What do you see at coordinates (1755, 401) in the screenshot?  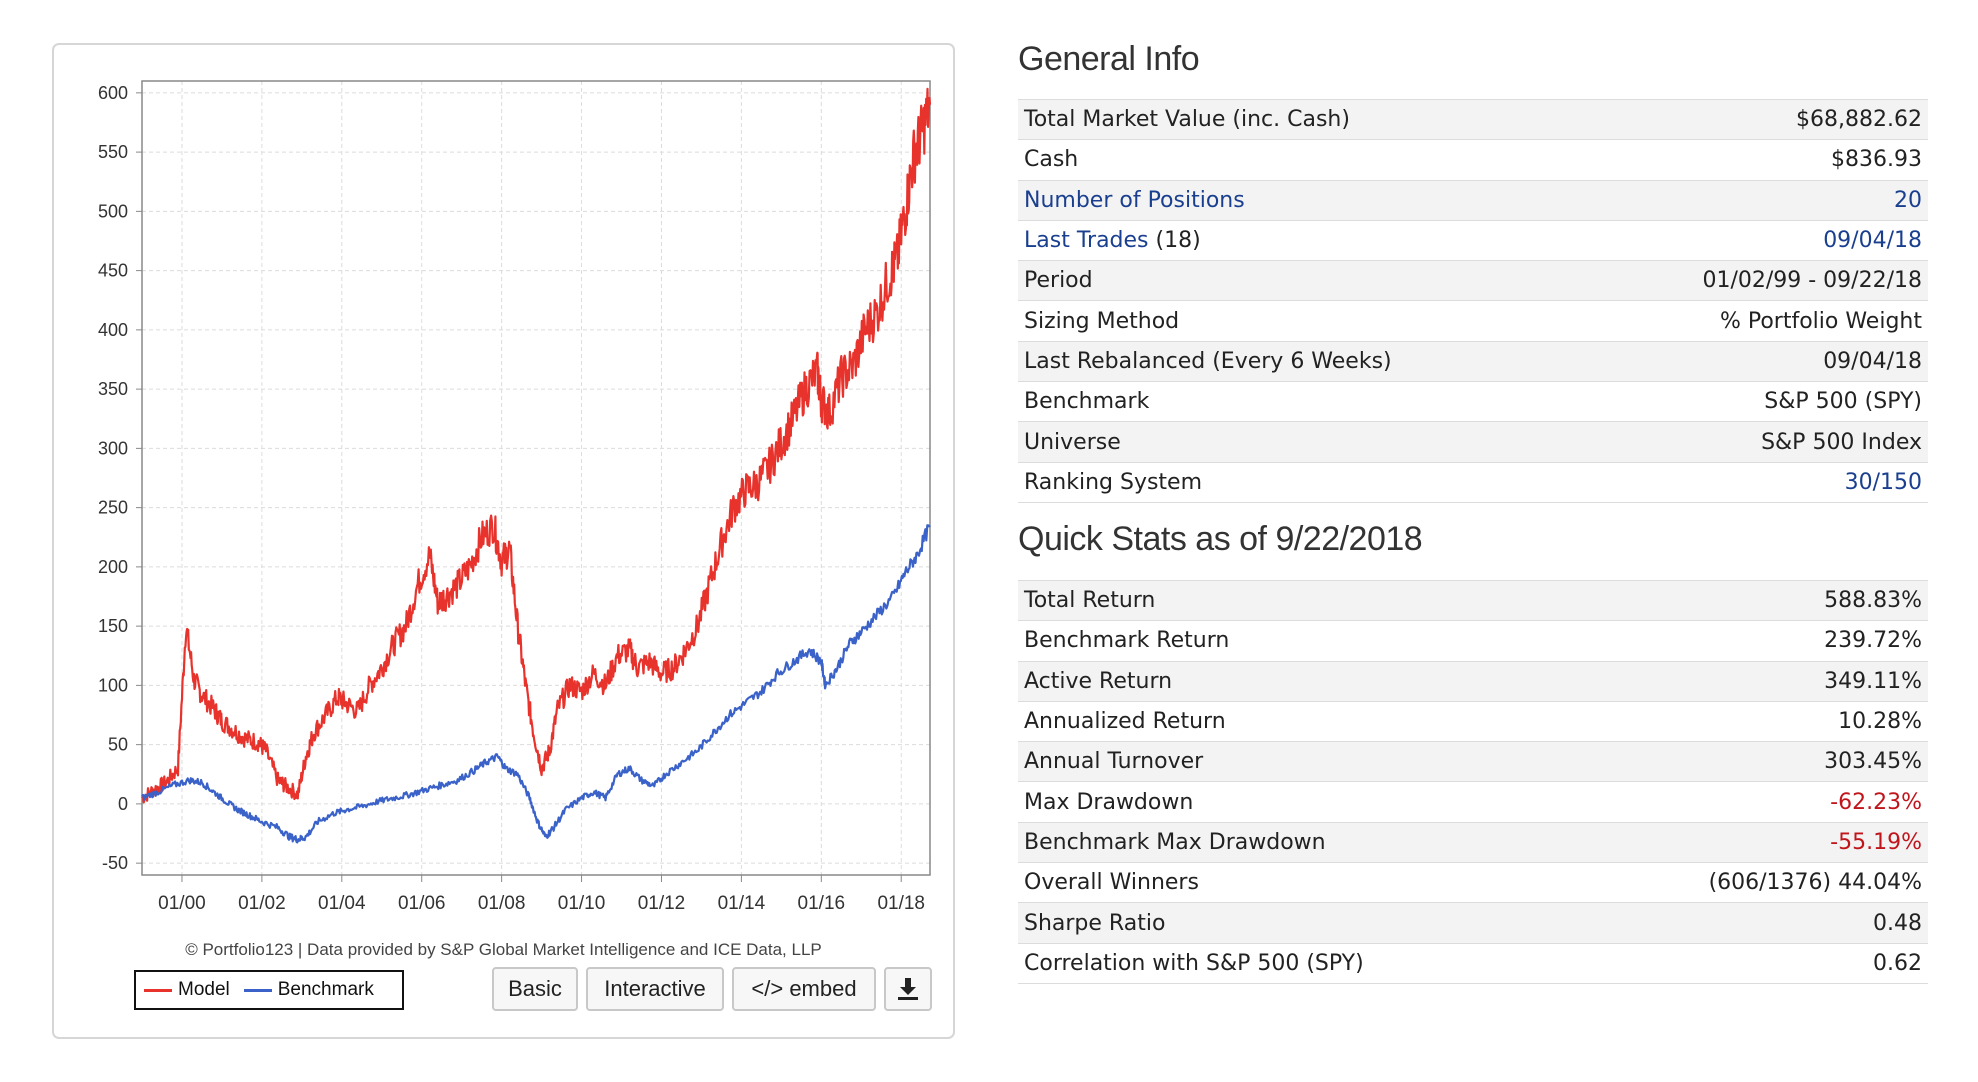 I see `row-value: S&P 500 (SPY)` at bounding box center [1755, 401].